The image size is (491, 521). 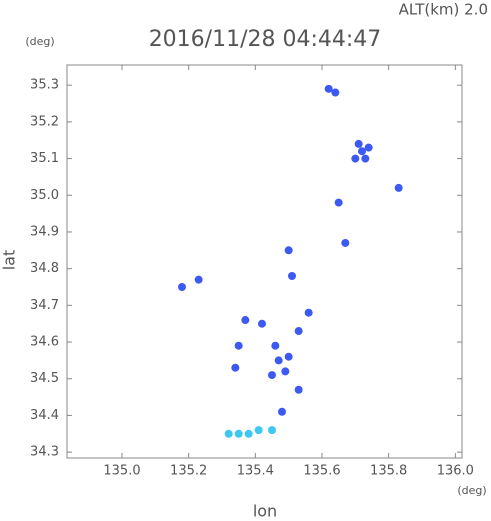 I want to click on y-tick-label: 35.2, so click(x=44, y=121).